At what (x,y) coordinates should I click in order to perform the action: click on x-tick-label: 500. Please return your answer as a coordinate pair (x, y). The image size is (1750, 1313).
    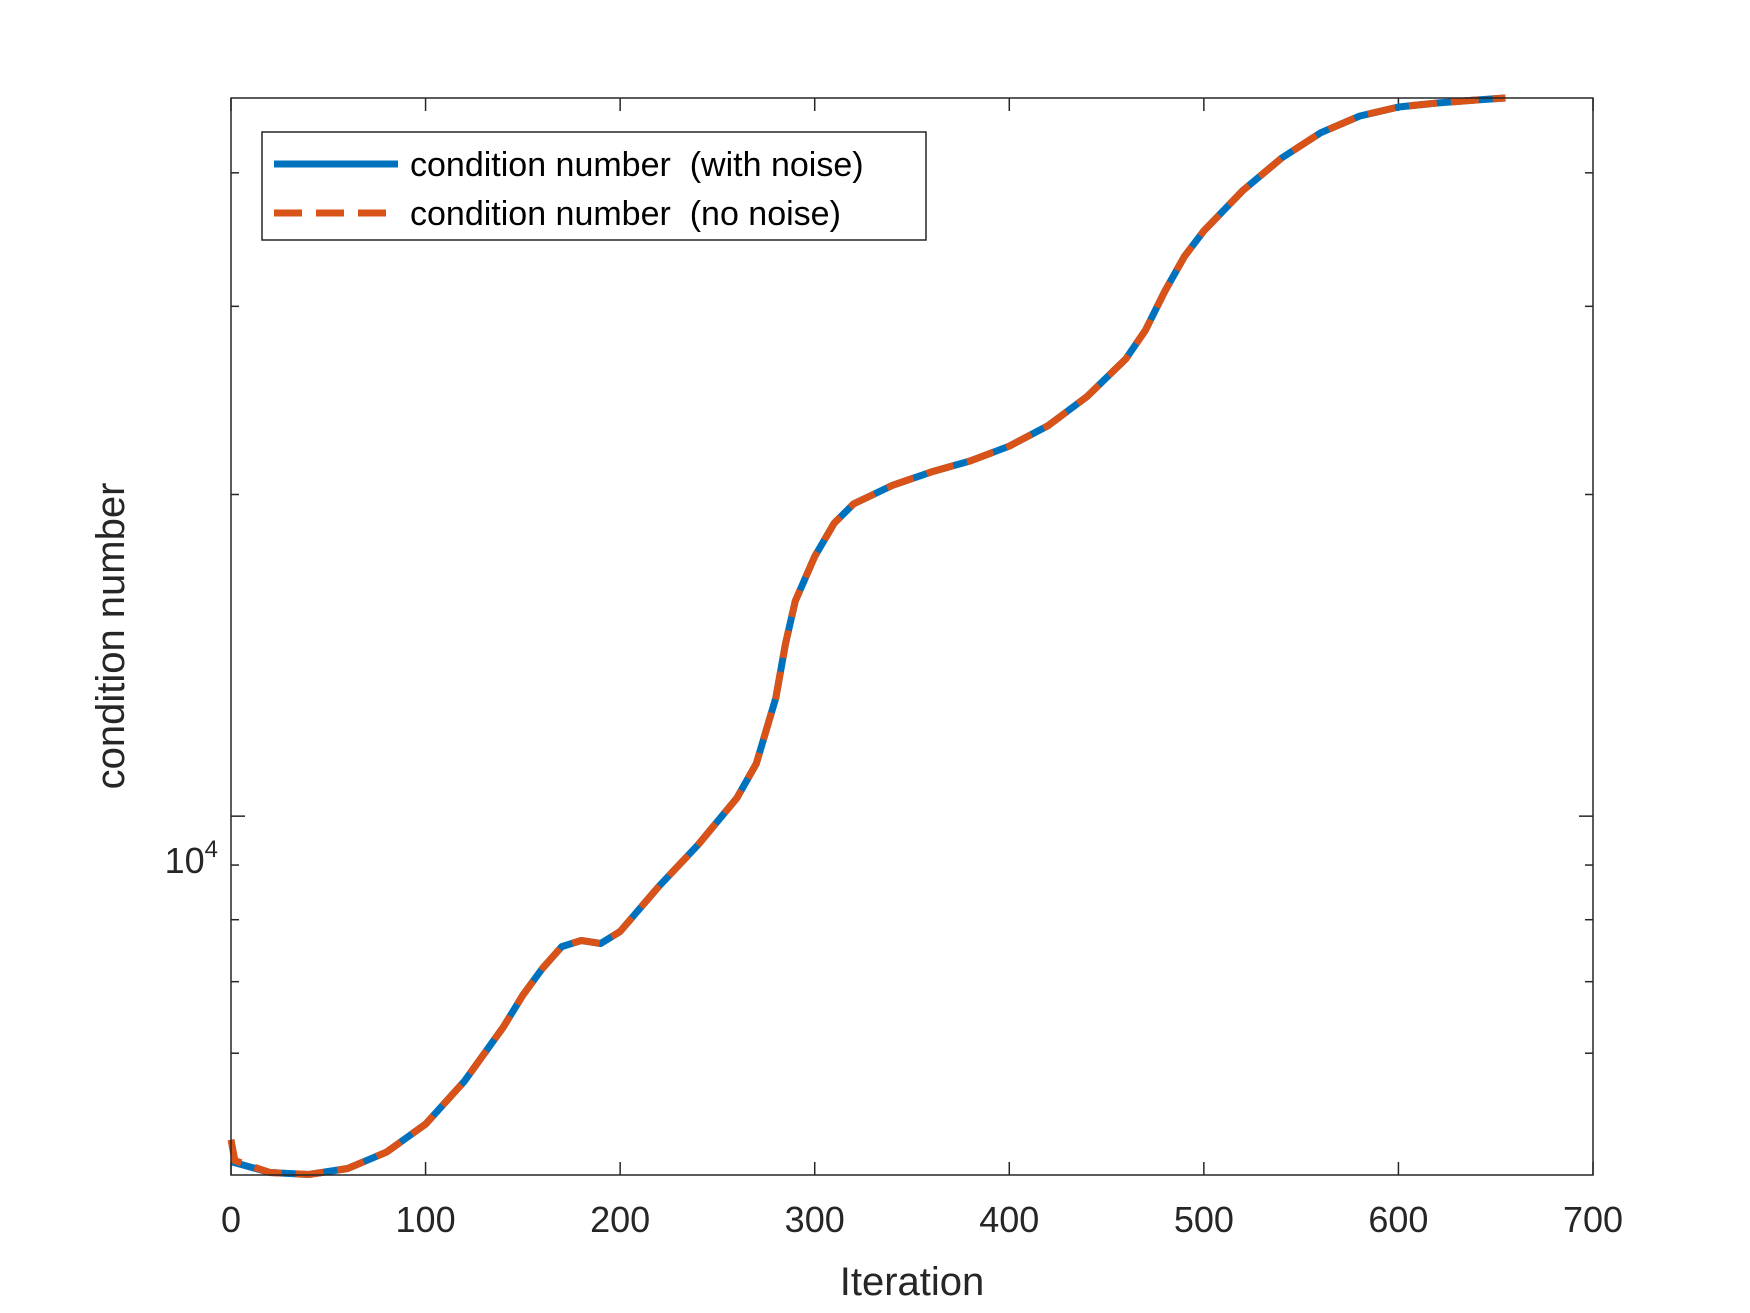
    Looking at the image, I should click on (1204, 1219).